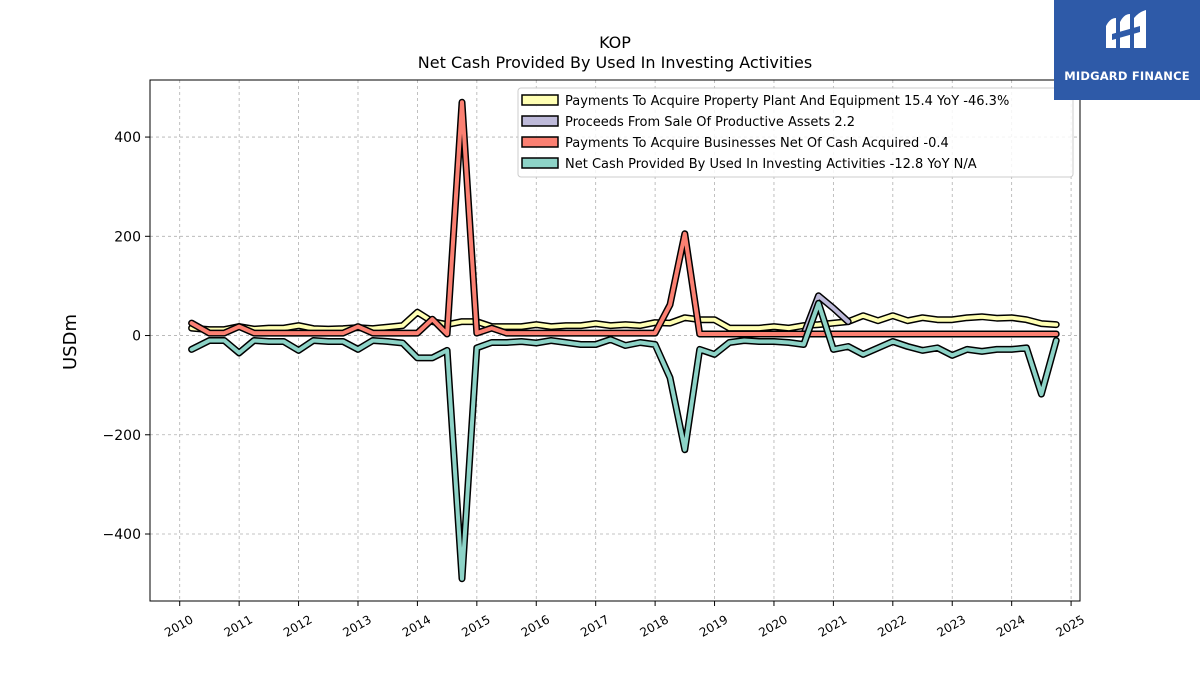  What do you see at coordinates (178, 625) in the screenshot?
I see `x-tick-label: 2010` at bounding box center [178, 625].